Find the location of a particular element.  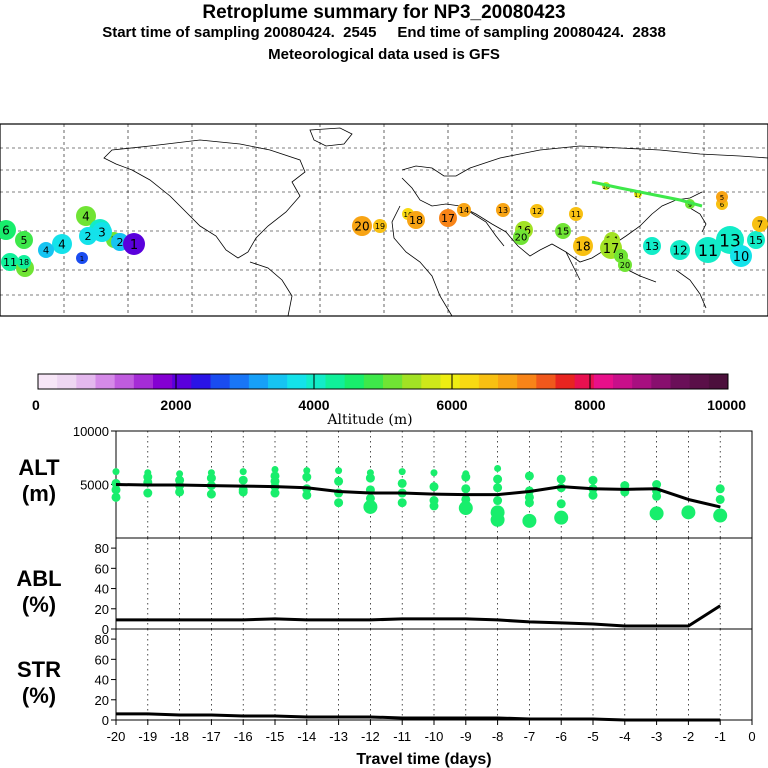

trajectory-day-label: 16 is located at coordinates (606, 187).